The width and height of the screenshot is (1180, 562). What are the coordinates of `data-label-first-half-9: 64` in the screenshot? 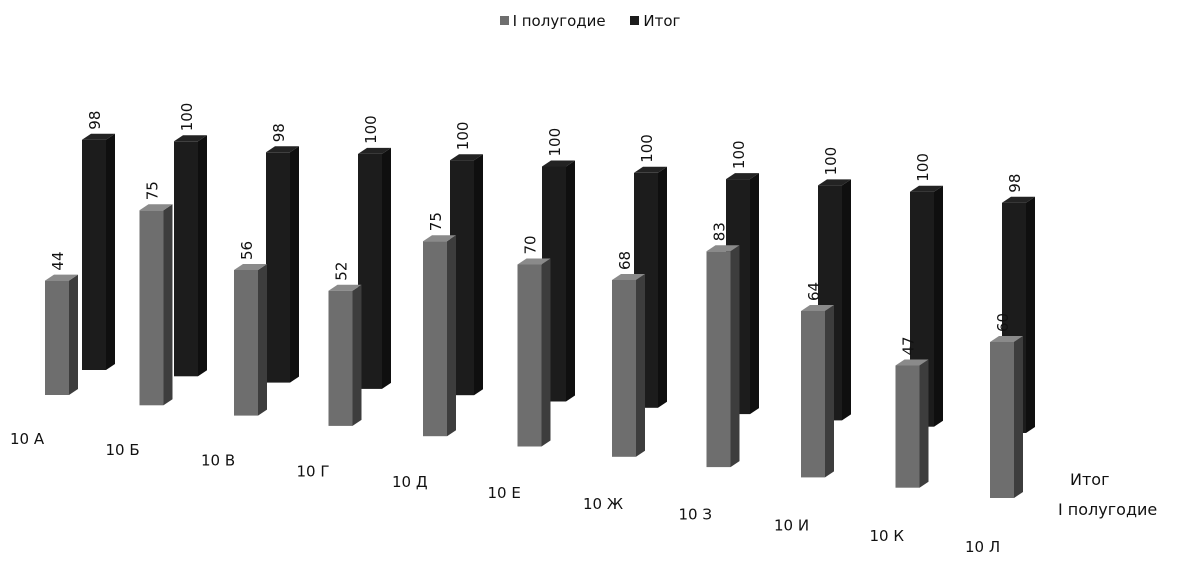 It's located at (814, 291).